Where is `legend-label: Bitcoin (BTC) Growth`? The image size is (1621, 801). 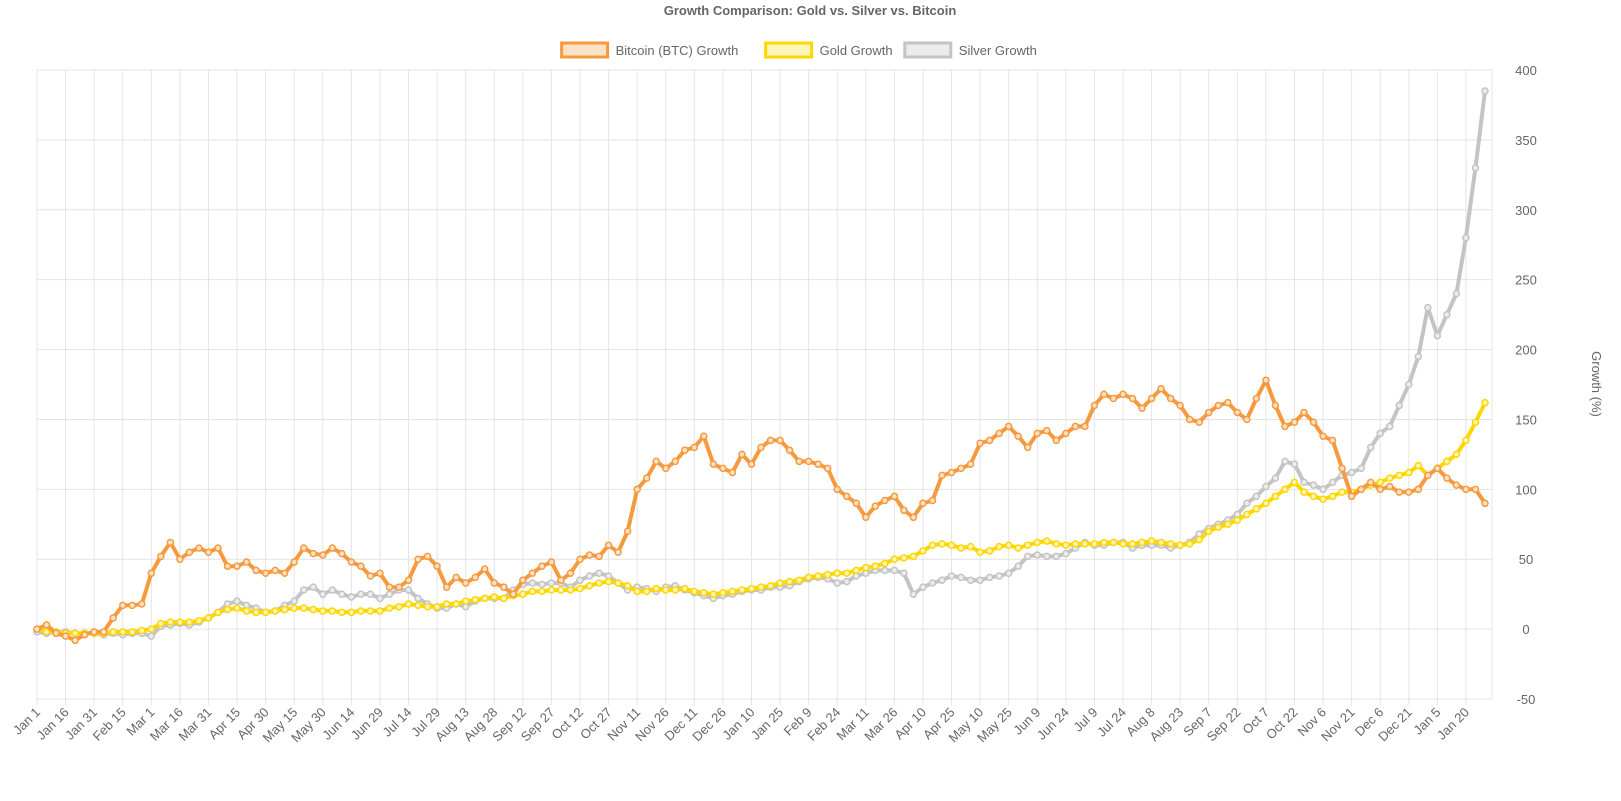 legend-label: Bitcoin (BTC) Growth is located at coordinates (677, 50).